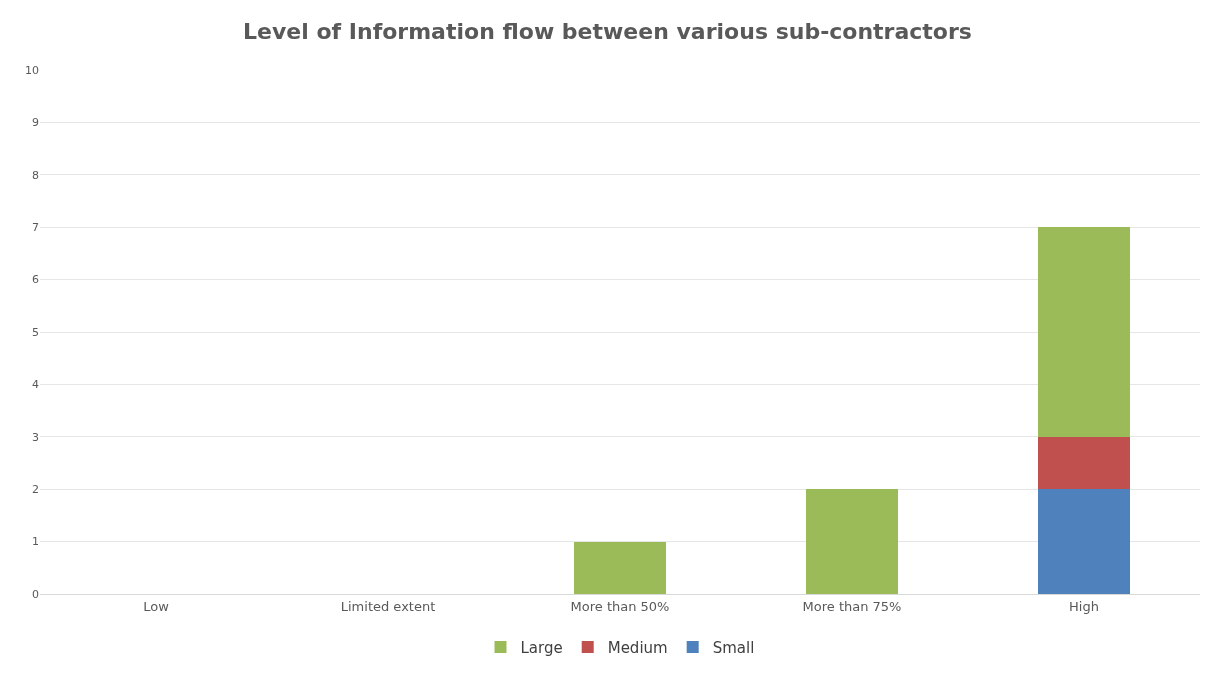 The width and height of the screenshot is (1215, 676). I want to click on x-tick-label: High, so click(1084, 606).